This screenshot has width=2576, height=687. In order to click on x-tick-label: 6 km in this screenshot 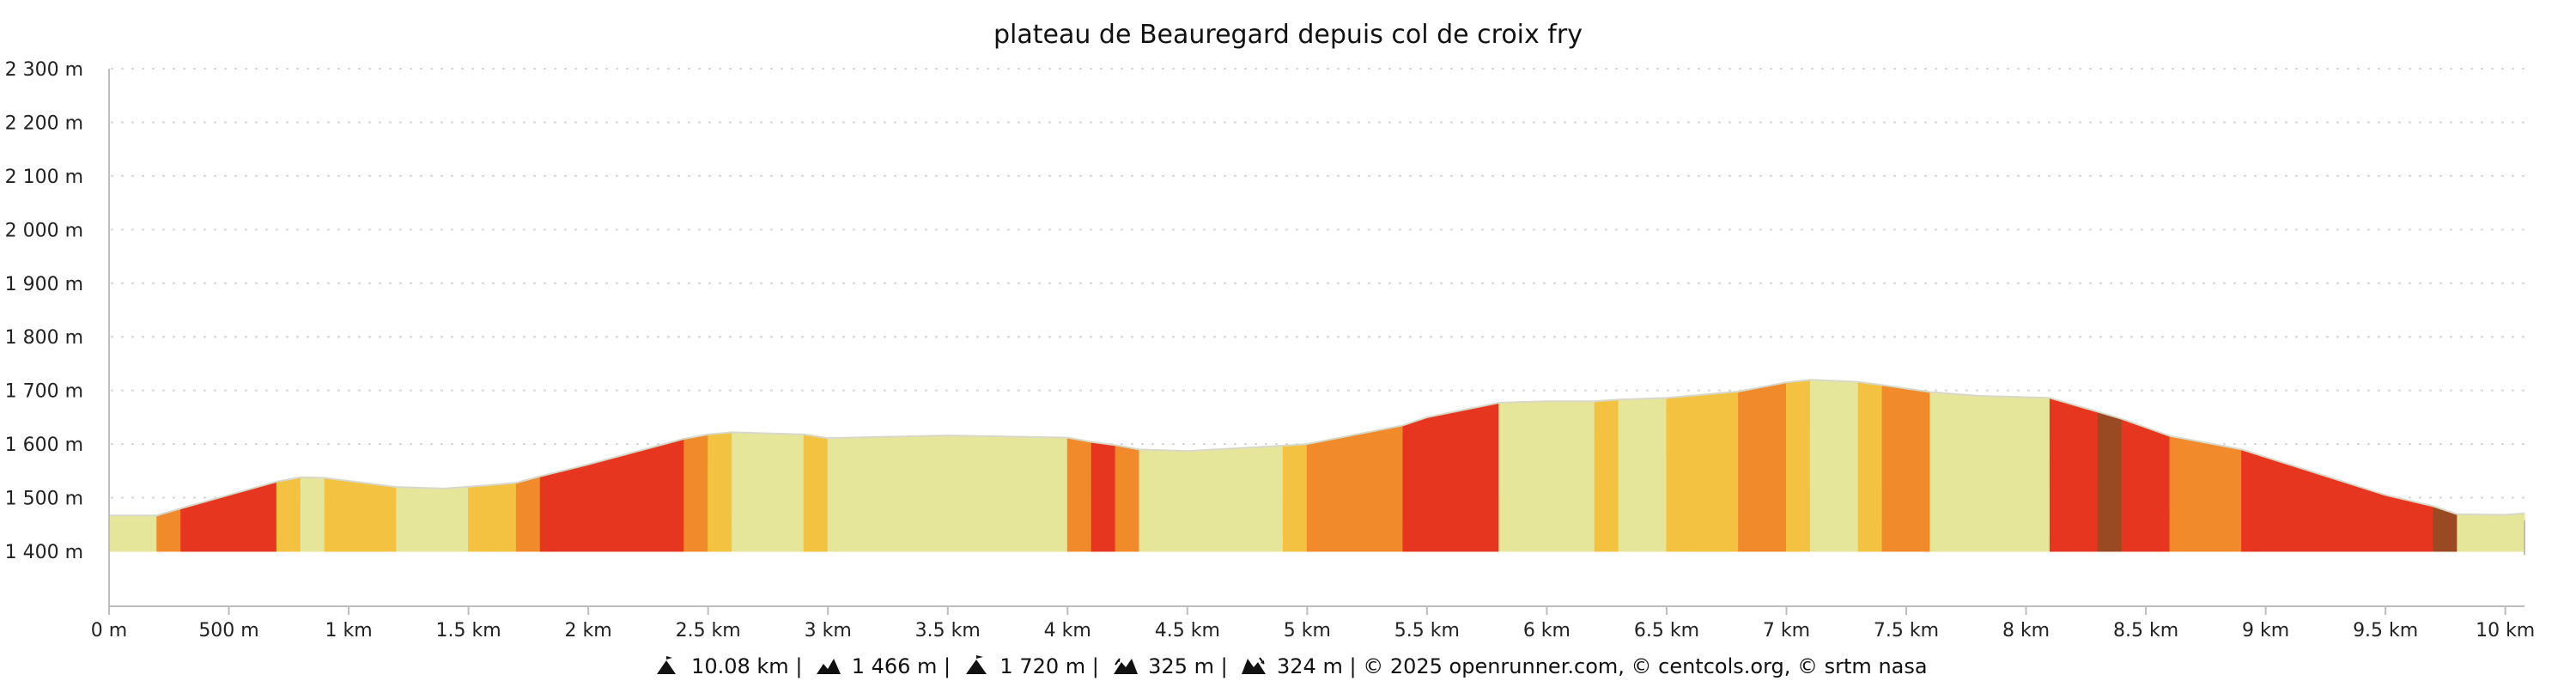, I will do `click(1547, 630)`.